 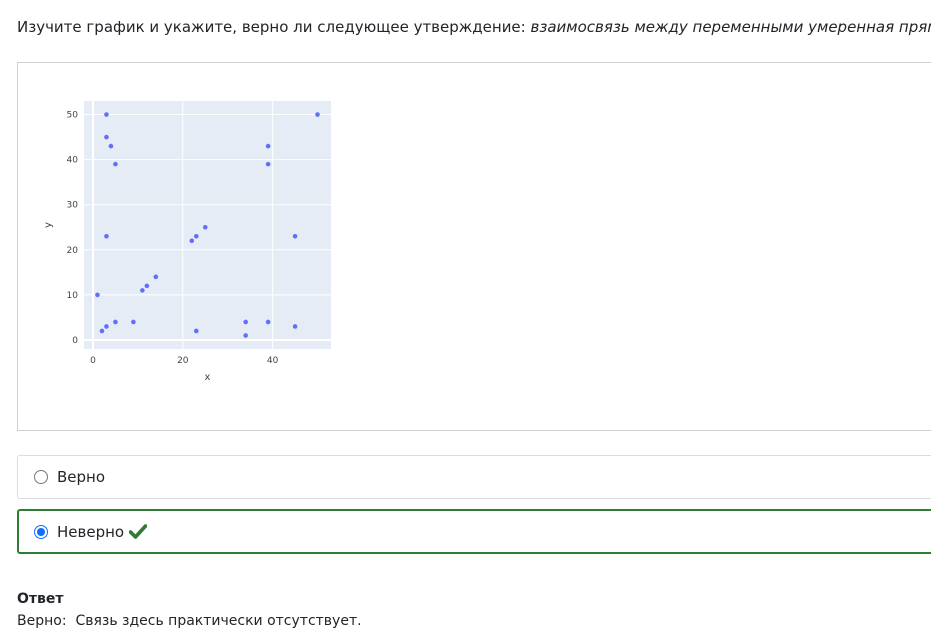 What do you see at coordinates (73, 296) in the screenshot?
I see `y-tick-label: 10` at bounding box center [73, 296].